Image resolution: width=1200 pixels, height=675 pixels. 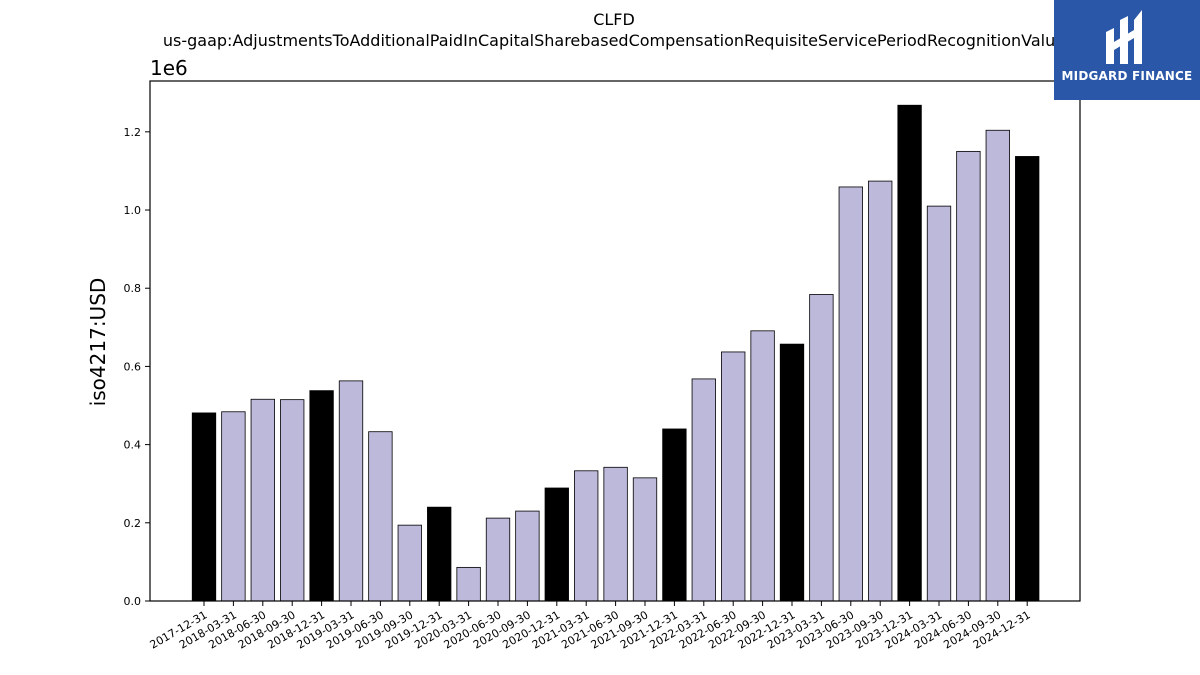 I want to click on chart-title: CLFD, so click(x=614, y=19).